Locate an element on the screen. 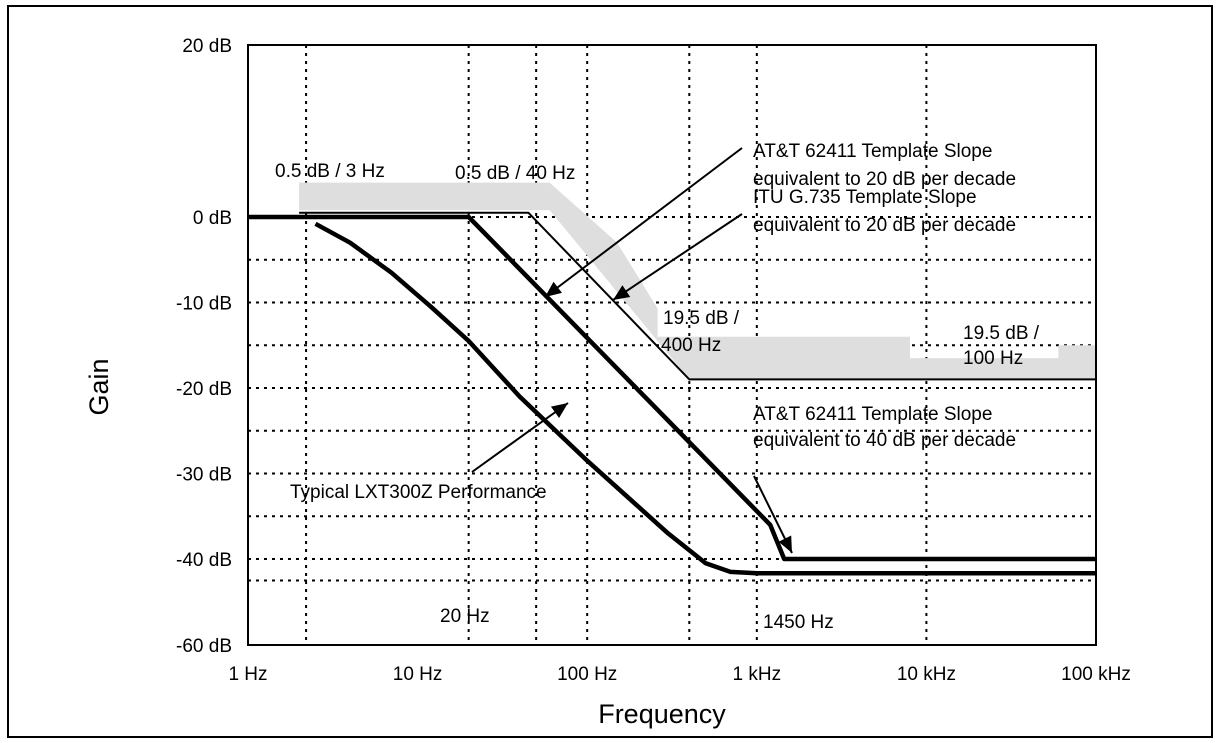  annotation-7: 400 Hz is located at coordinates (691, 345).